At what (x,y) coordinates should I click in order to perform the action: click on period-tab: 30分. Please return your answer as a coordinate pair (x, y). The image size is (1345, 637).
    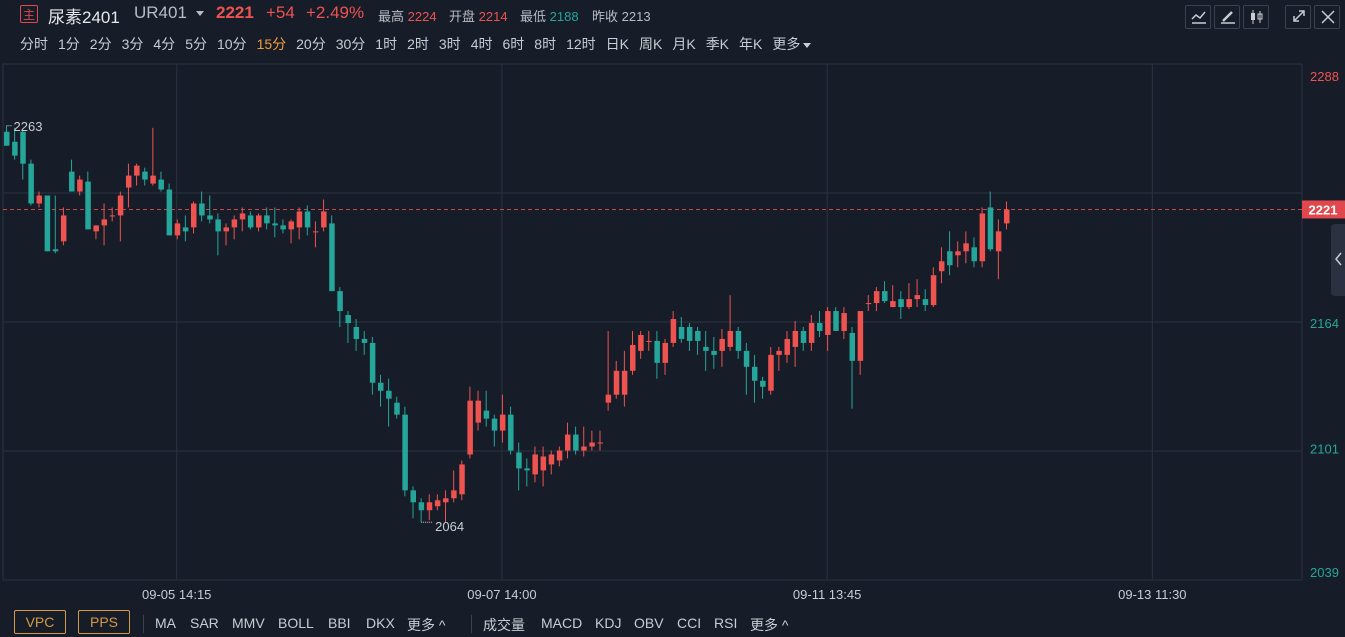
    Looking at the image, I should click on (350, 44).